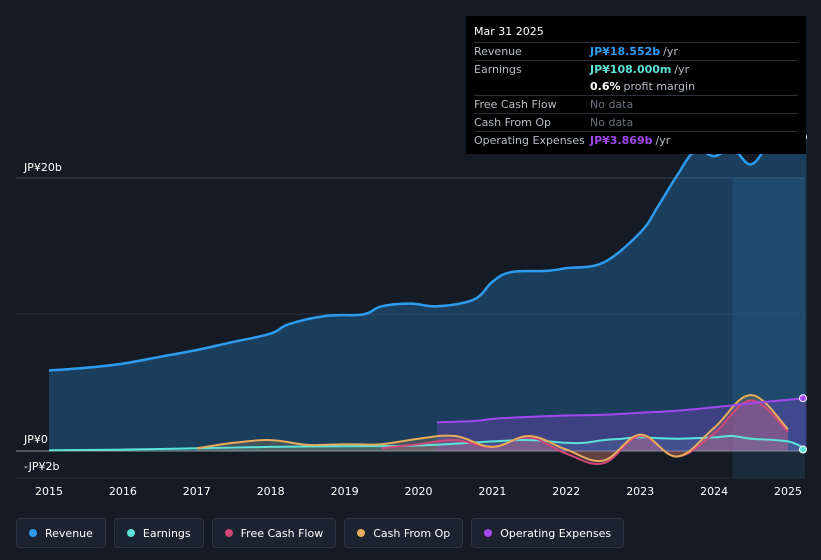 The height and width of the screenshot is (560, 821). What do you see at coordinates (605, 86) in the screenshot?
I see `tooltip-value: 0.6%` at bounding box center [605, 86].